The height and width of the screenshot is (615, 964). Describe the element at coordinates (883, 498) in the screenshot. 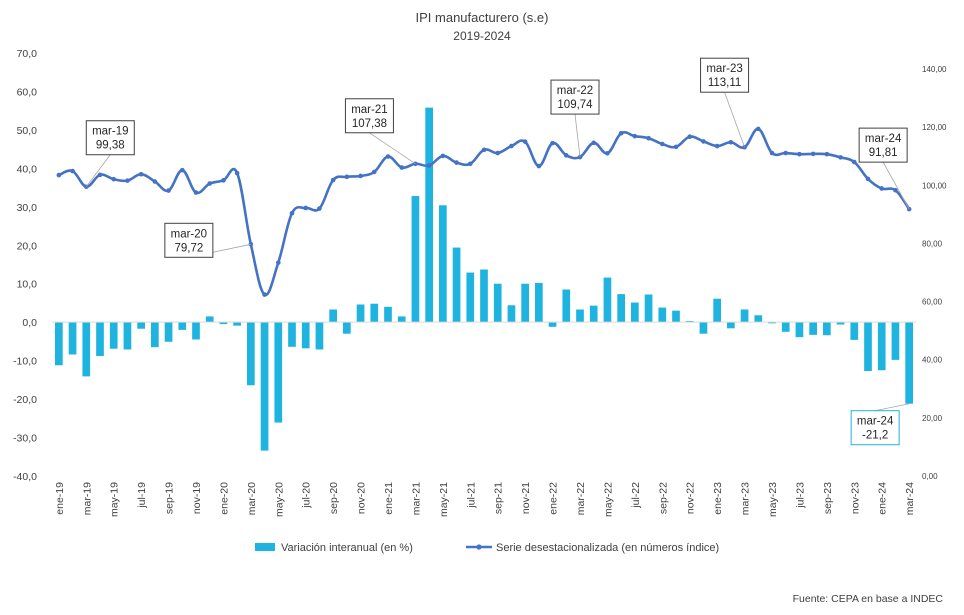

I see `x-tick-label: ene-24` at that location.